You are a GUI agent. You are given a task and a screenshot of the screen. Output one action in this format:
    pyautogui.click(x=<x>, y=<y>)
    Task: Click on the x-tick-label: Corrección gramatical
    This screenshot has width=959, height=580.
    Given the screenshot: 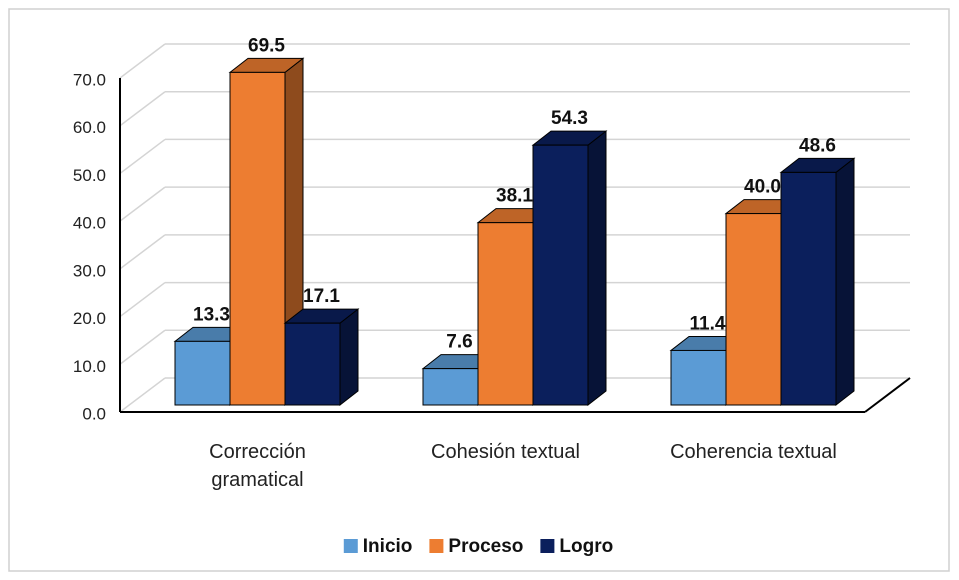 What is the action you would take?
    pyautogui.click(x=257, y=466)
    